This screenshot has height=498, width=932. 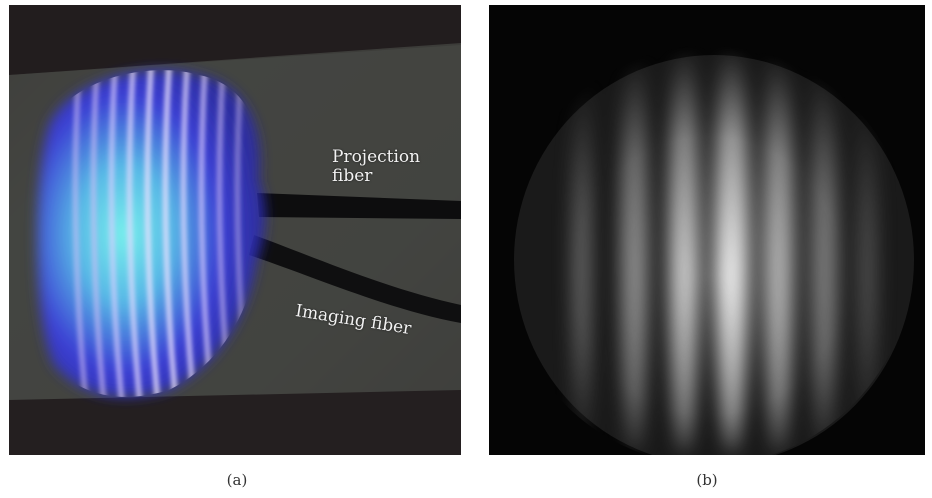 What do you see at coordinates (237, 480) in the screenshot?
I see `caption-a: (a)` at bounding box center [237, 480].